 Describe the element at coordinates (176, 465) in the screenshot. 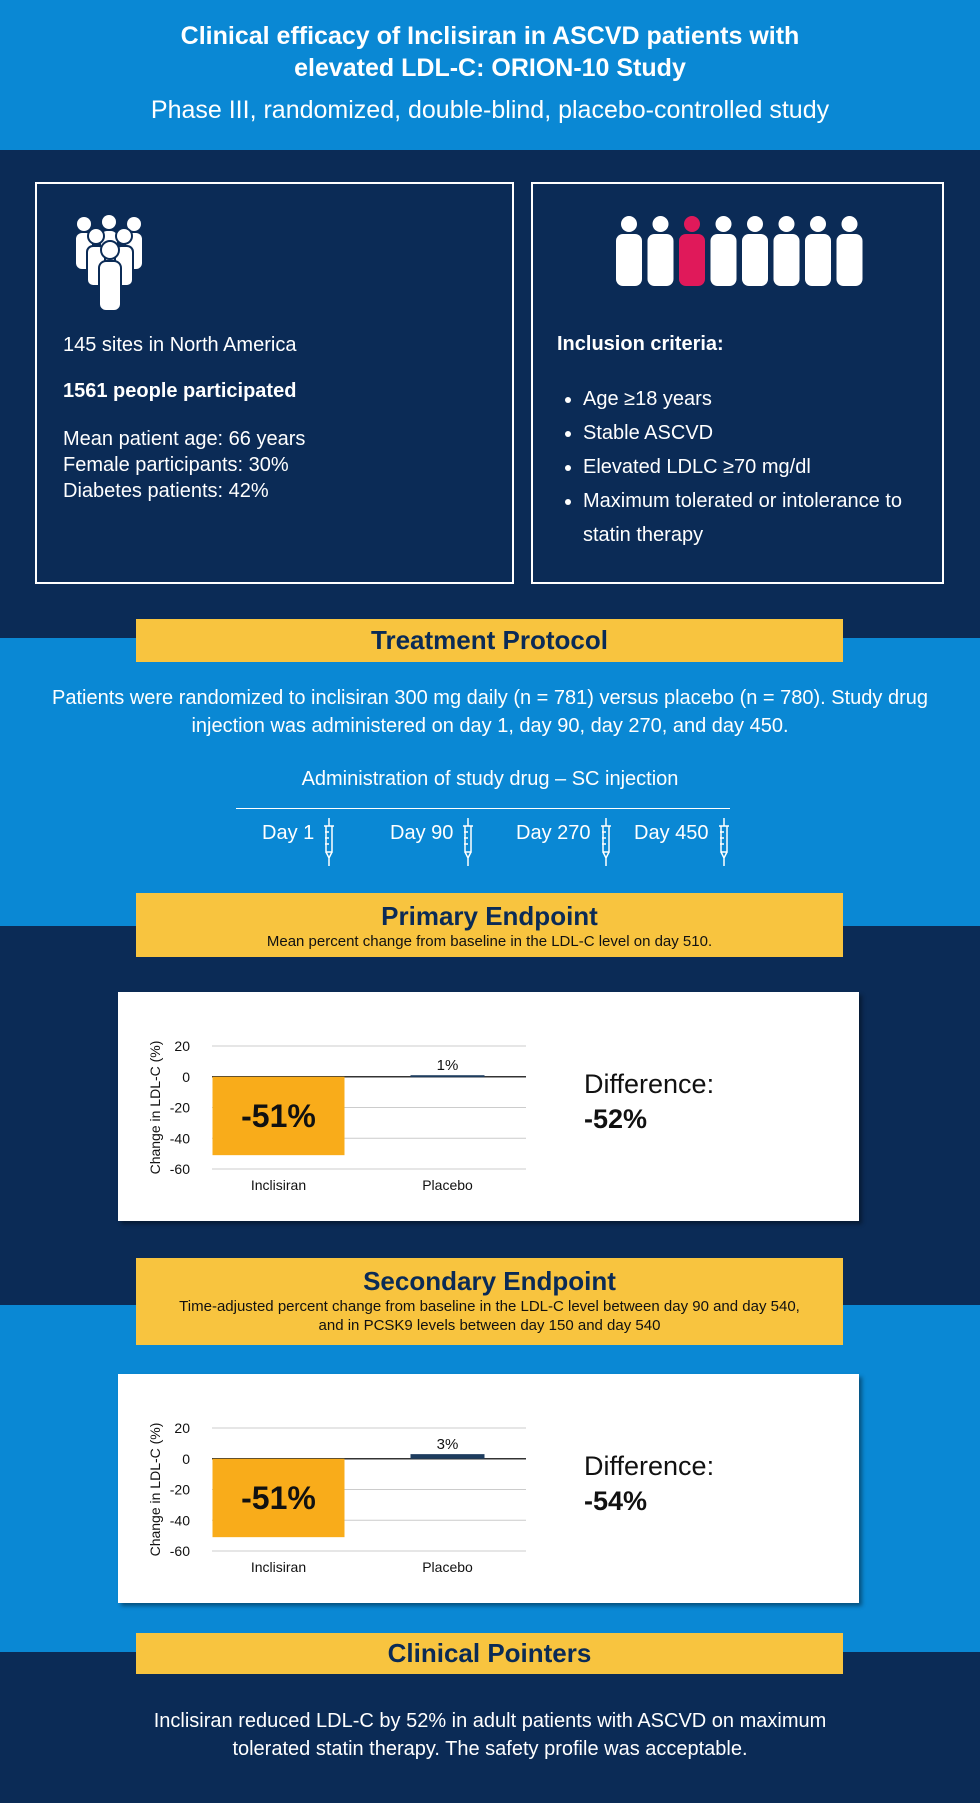

I see `fact: Female participants: 30%` at that location.